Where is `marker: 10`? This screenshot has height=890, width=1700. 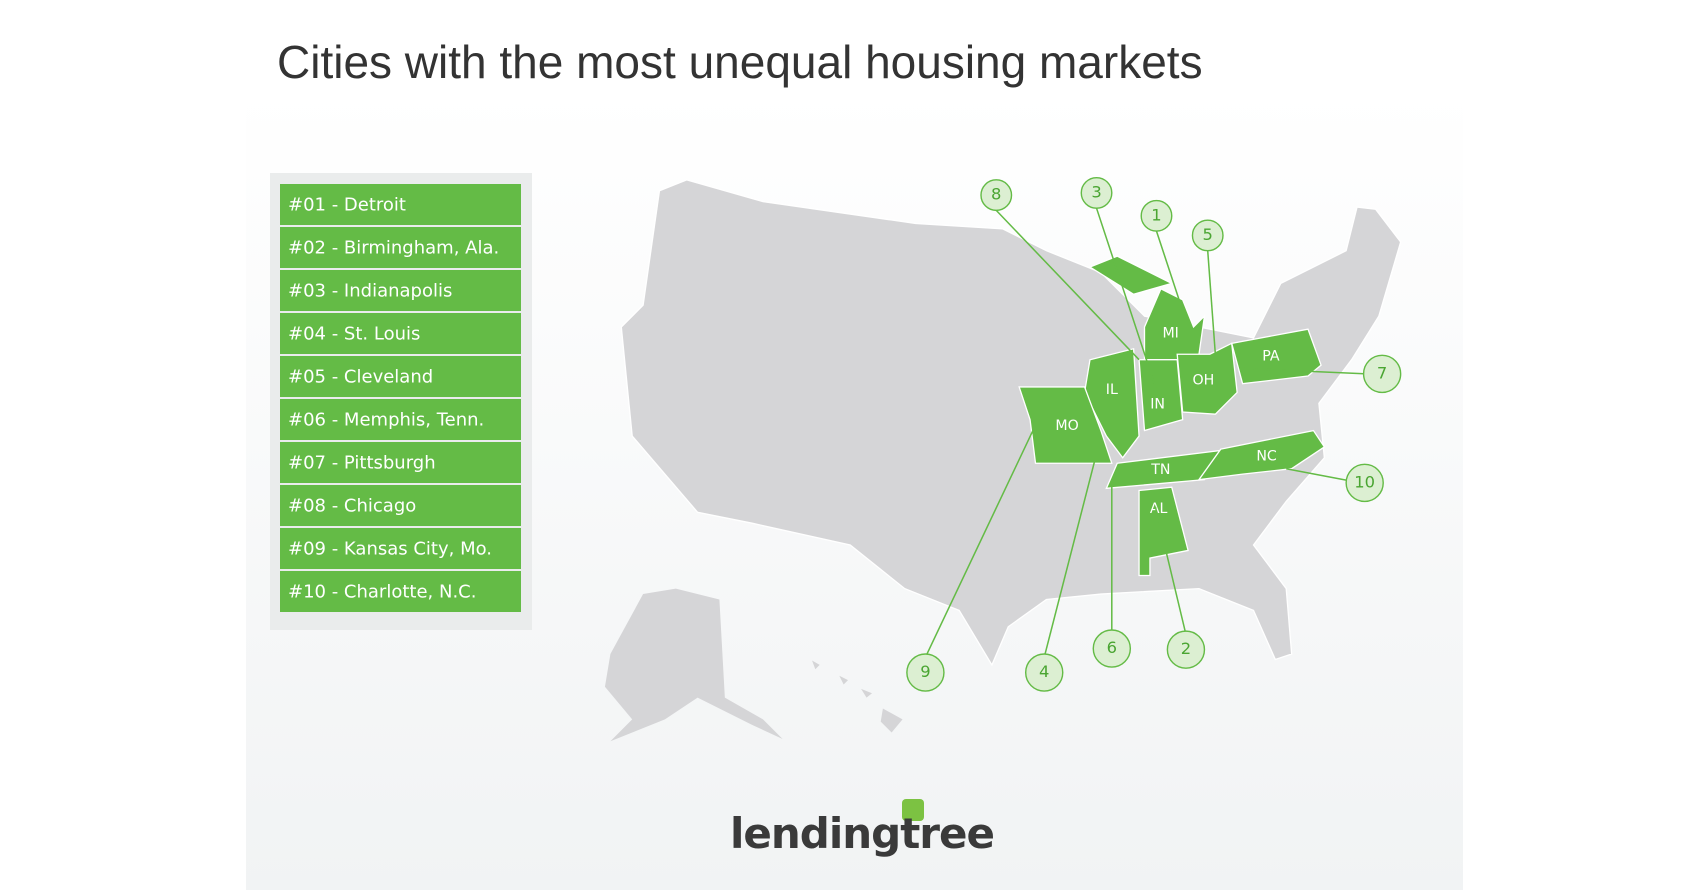 marker: 10 is located at coordinates (1364, 483).